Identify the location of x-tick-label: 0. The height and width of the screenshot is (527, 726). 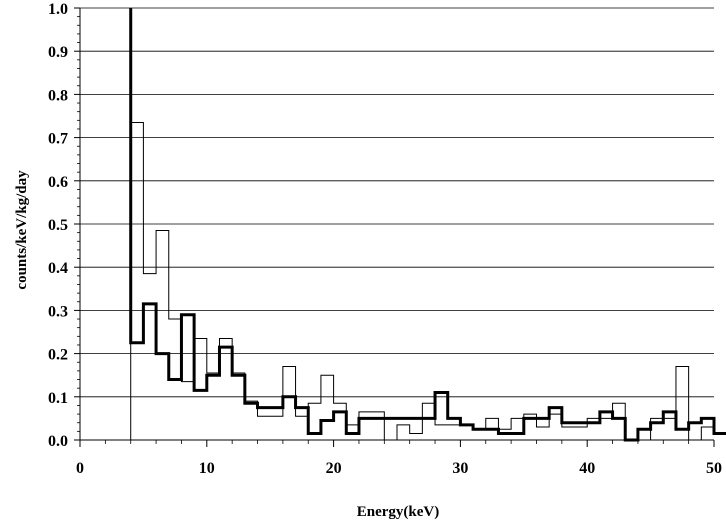
(80, 468).